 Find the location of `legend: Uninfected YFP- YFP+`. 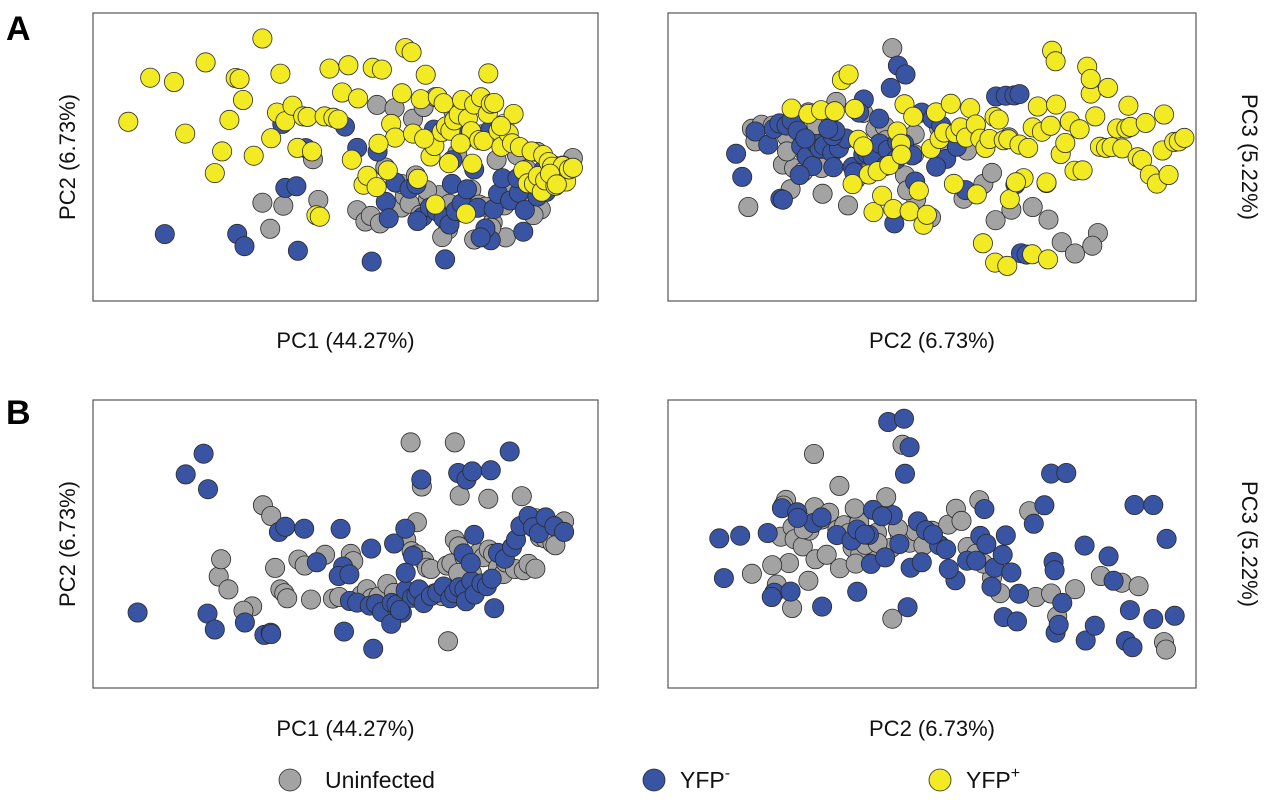

legend: Uninfected YFP- YFP+ is located at coordinates (649, 779).